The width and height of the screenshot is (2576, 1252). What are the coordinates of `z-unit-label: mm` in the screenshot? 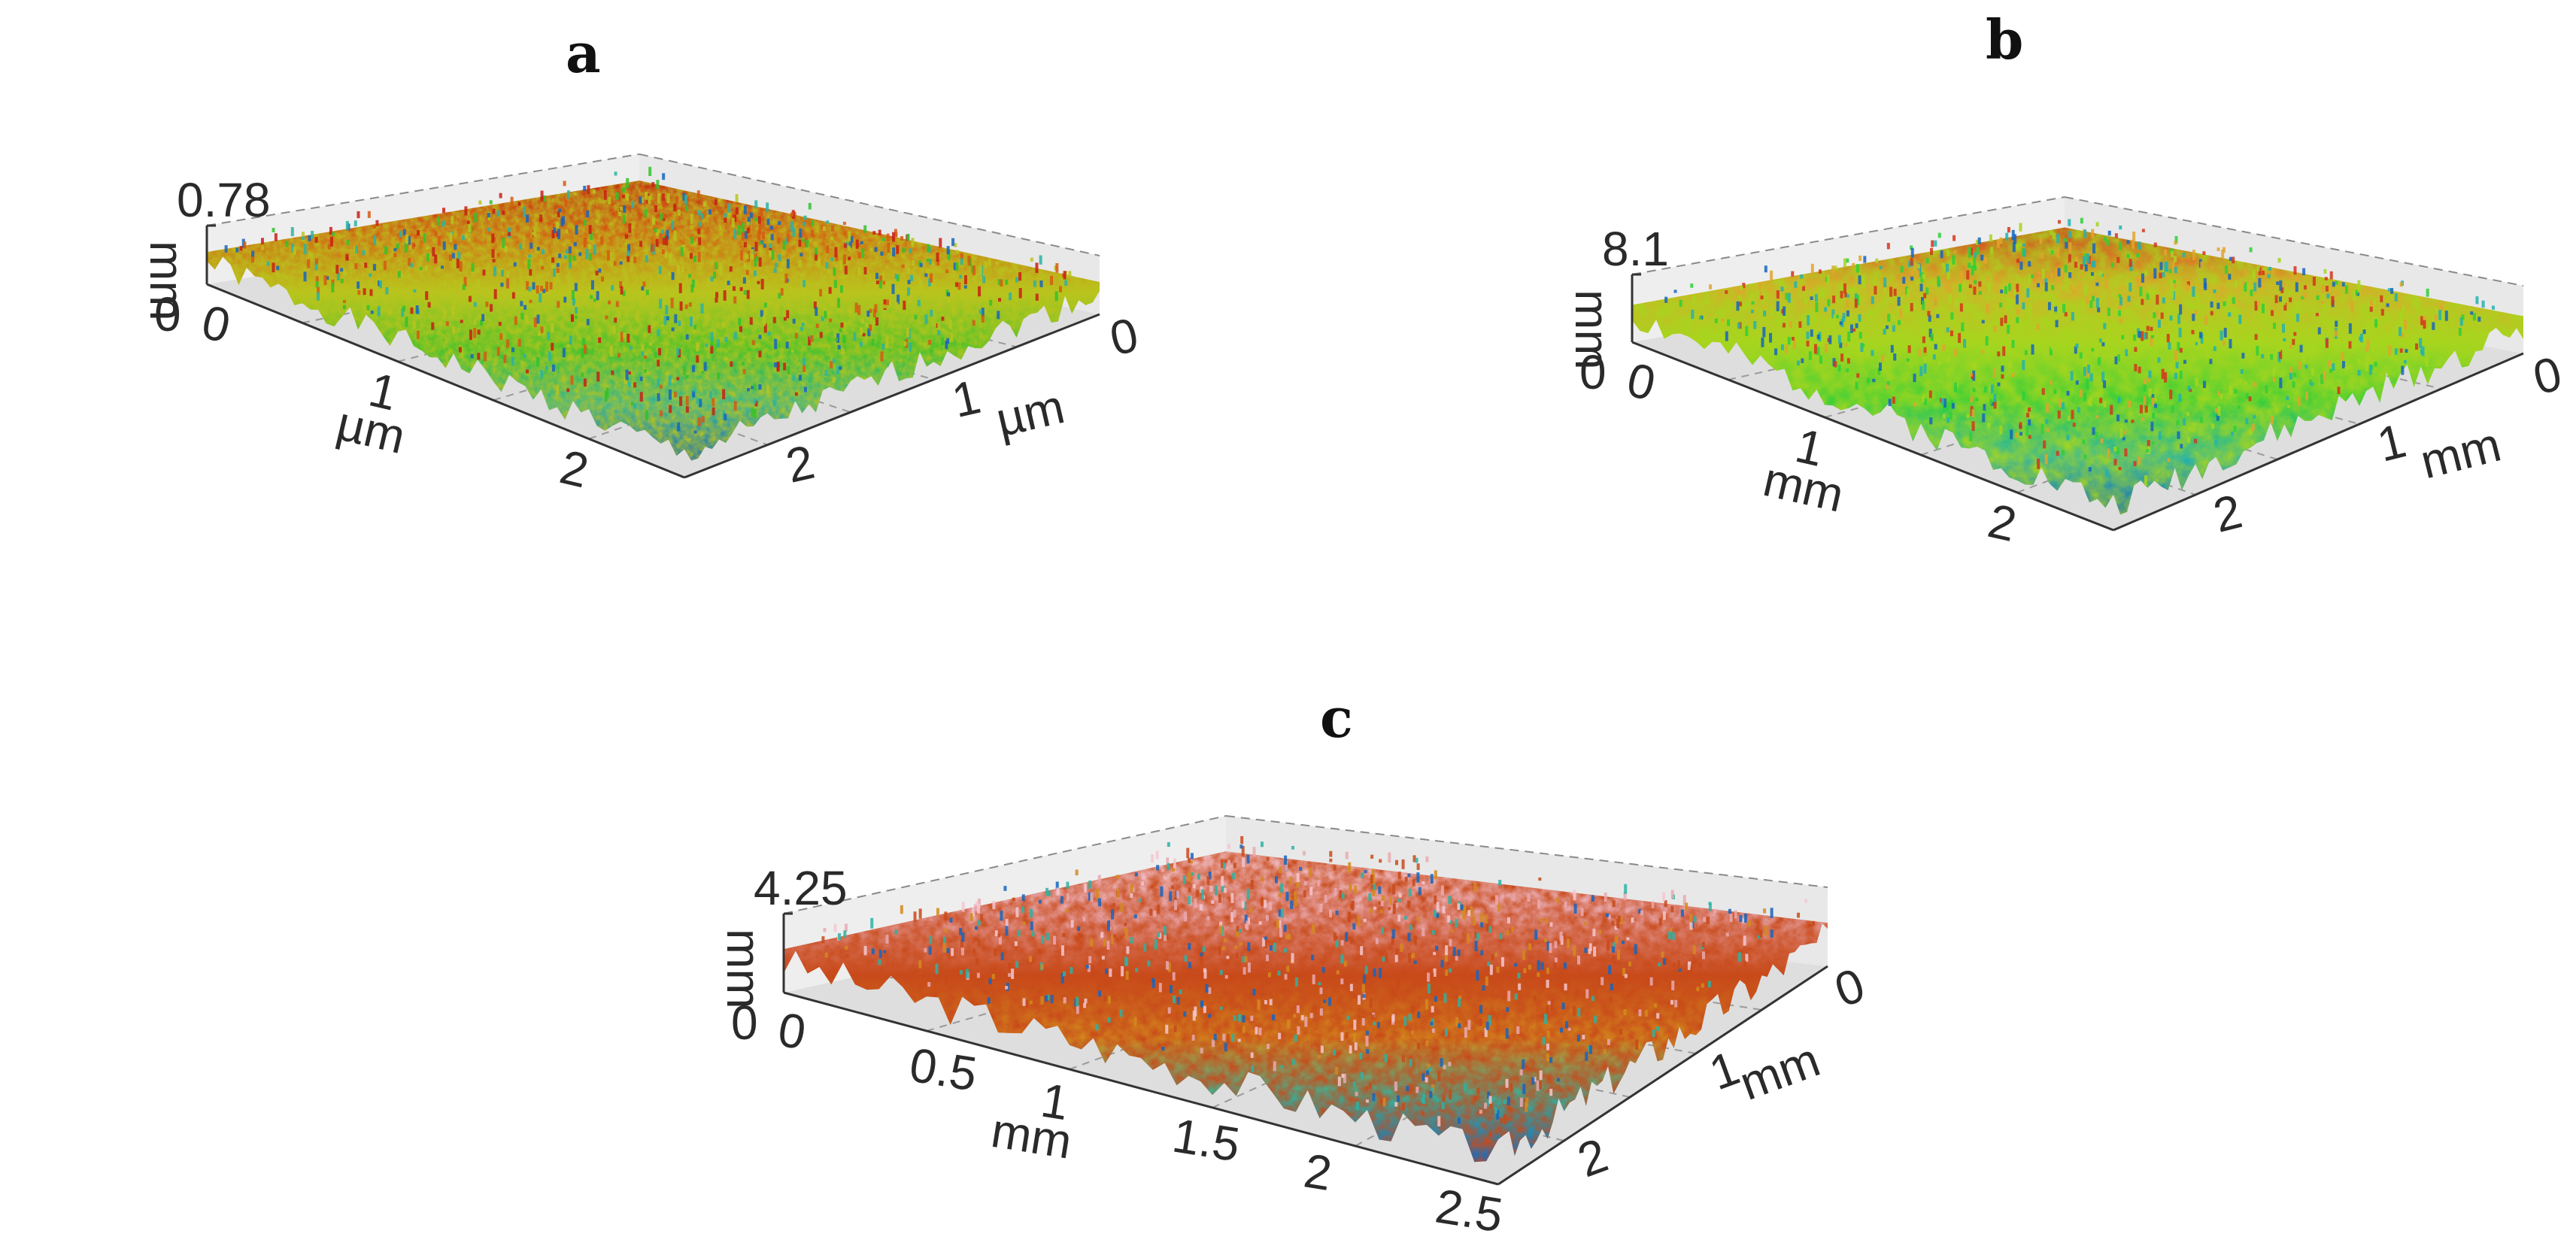 It's located at (744, 969).